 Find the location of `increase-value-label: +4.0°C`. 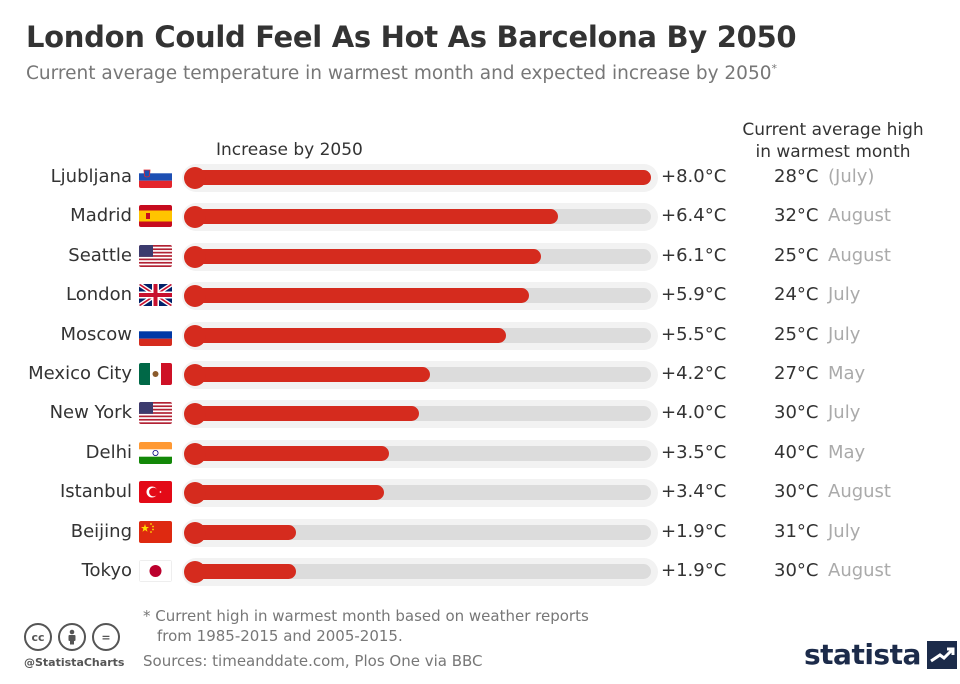

increase-value-label: +4.0°C is located at coordinates (694, 413).